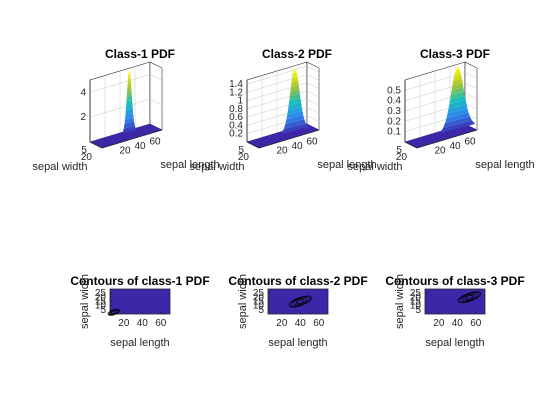 This screenshot has width=560, height=420. I want to click on chart-title: Class-2 PDF, so click(297, 54).